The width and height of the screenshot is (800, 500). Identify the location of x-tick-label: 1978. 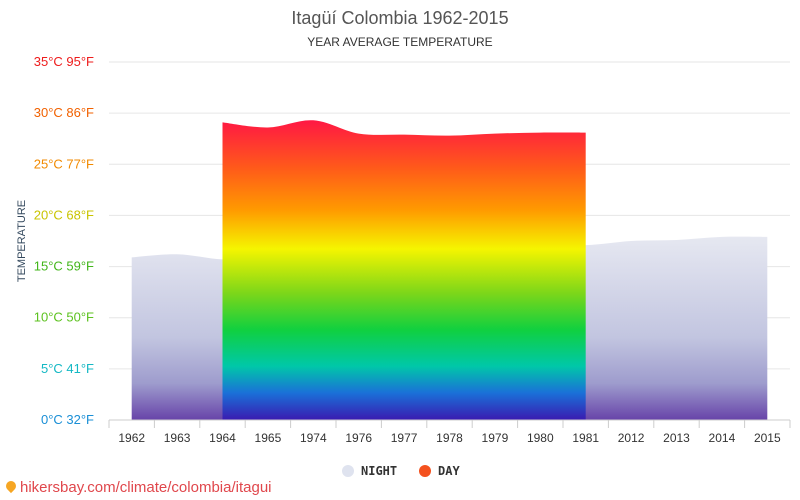
(449, 438).